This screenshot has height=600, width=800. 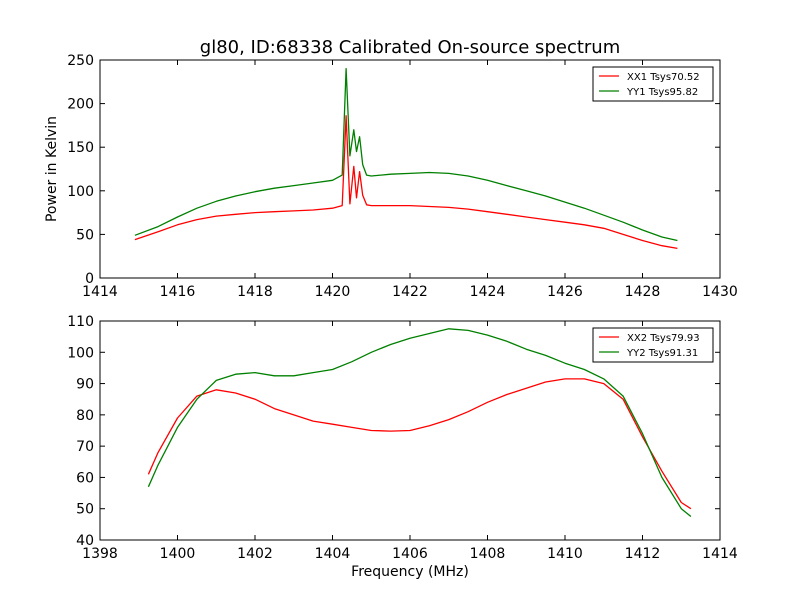 I want to click on x-tick-label: 1406, so click(x=410, y=554).